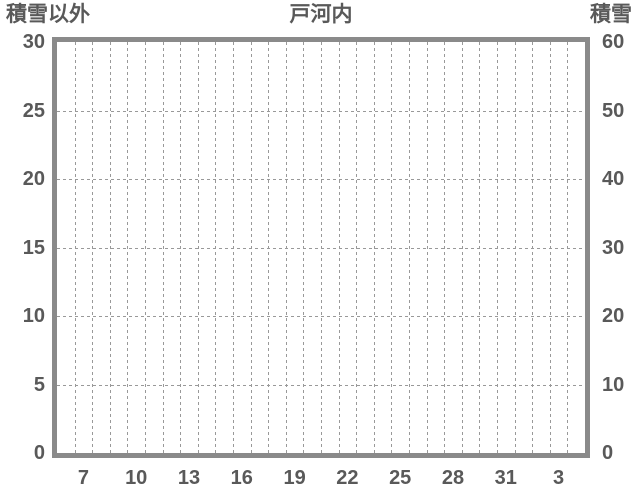 This screenshot has height=501, width=636. Describe the element at coordinates (136, 478) in the screenshot. I see `x-axis-tick-label: 10` at that location.